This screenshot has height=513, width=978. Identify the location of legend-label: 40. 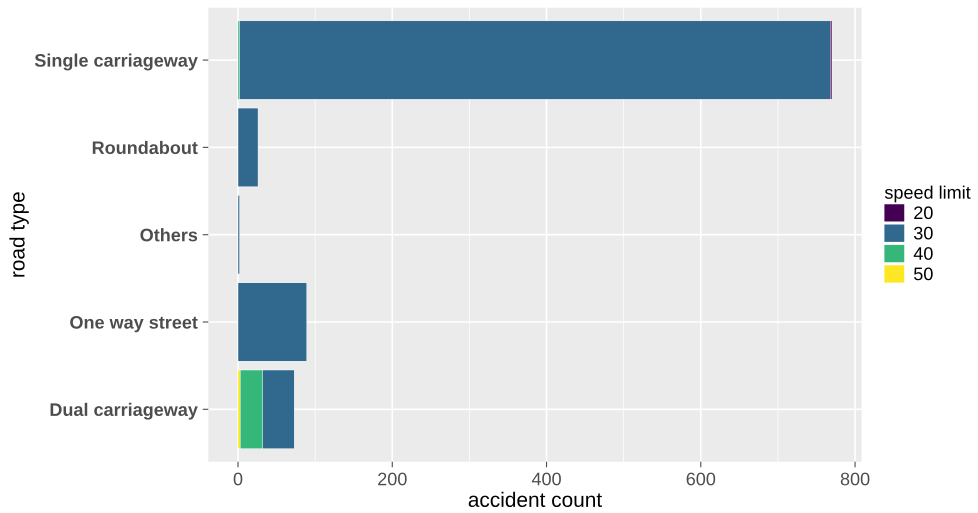
(923, 253).